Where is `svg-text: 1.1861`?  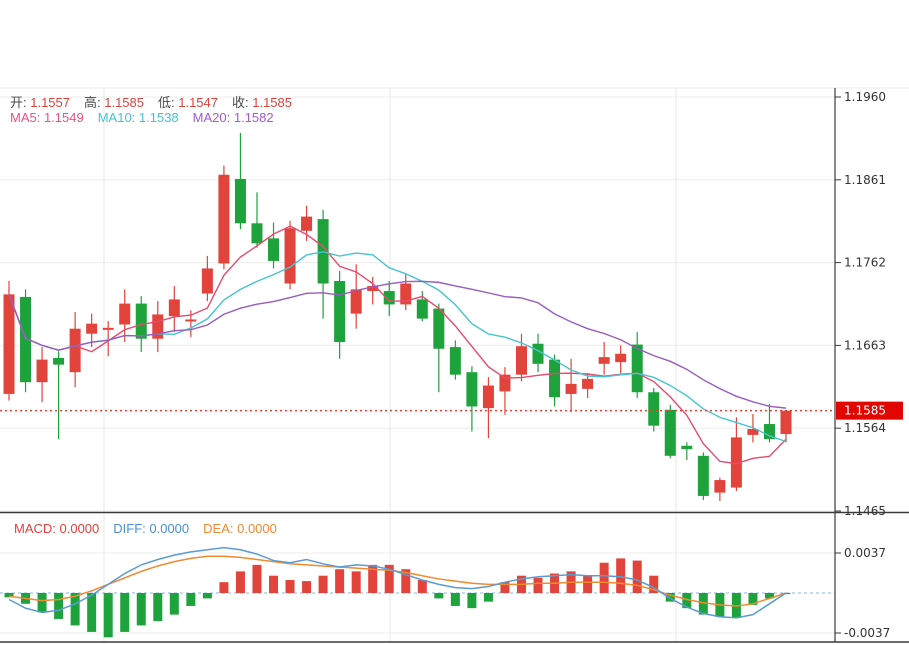 svg-text: 1.1861 is located at coordinates (865, 180).